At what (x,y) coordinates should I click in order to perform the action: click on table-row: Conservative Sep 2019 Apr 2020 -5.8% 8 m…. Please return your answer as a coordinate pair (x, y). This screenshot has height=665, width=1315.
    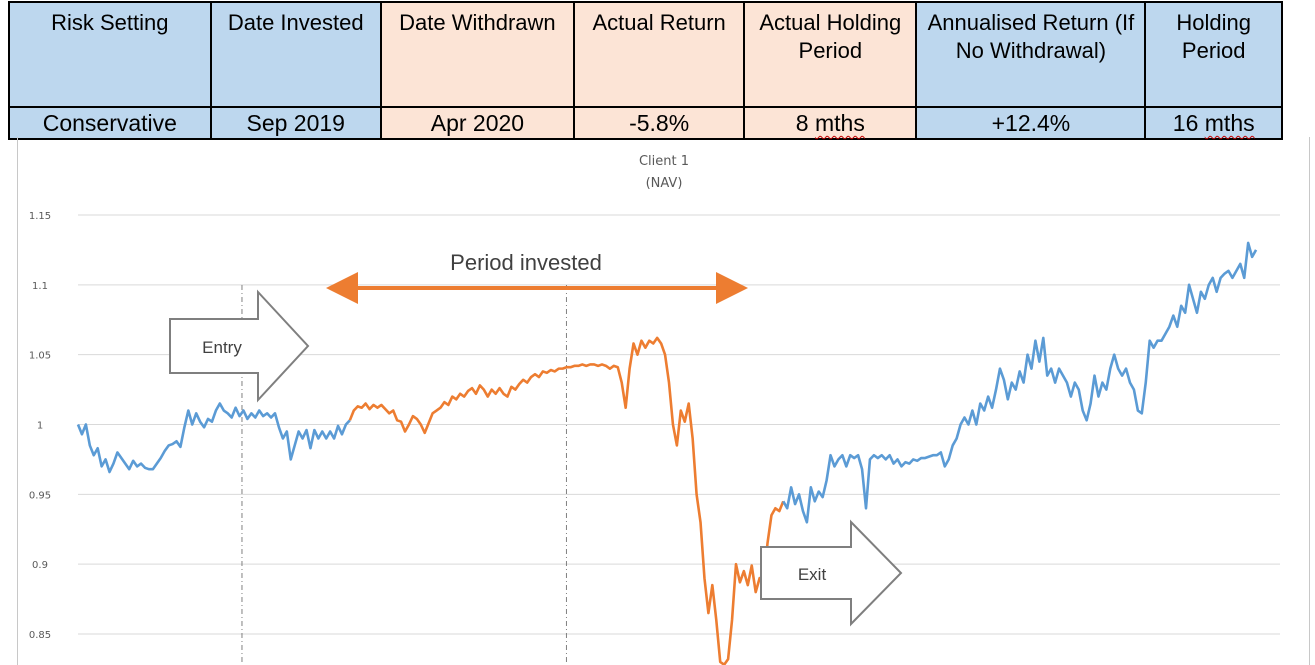
    Looking at the image, I should click on (645, 123).